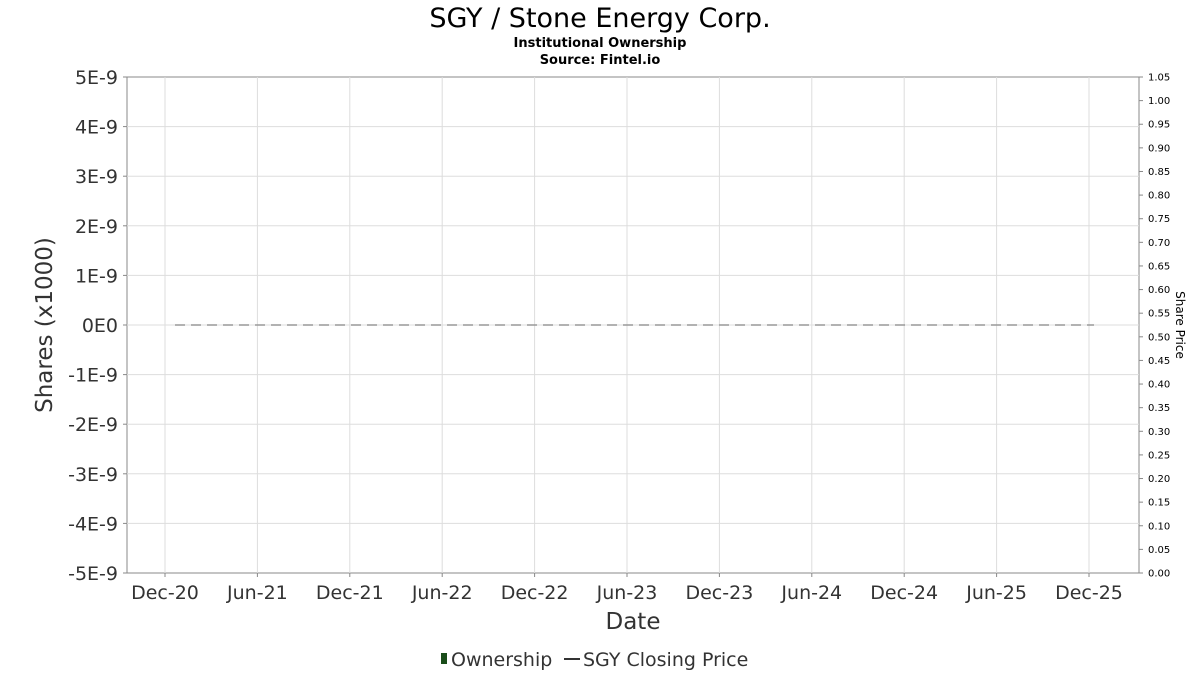 This screenshot has height=675, width=1200. What do you see at coordinates (1159, 243) in the screenshot?
I see `y2-tick-label: 0.70` at bounding box center [1159, 243].